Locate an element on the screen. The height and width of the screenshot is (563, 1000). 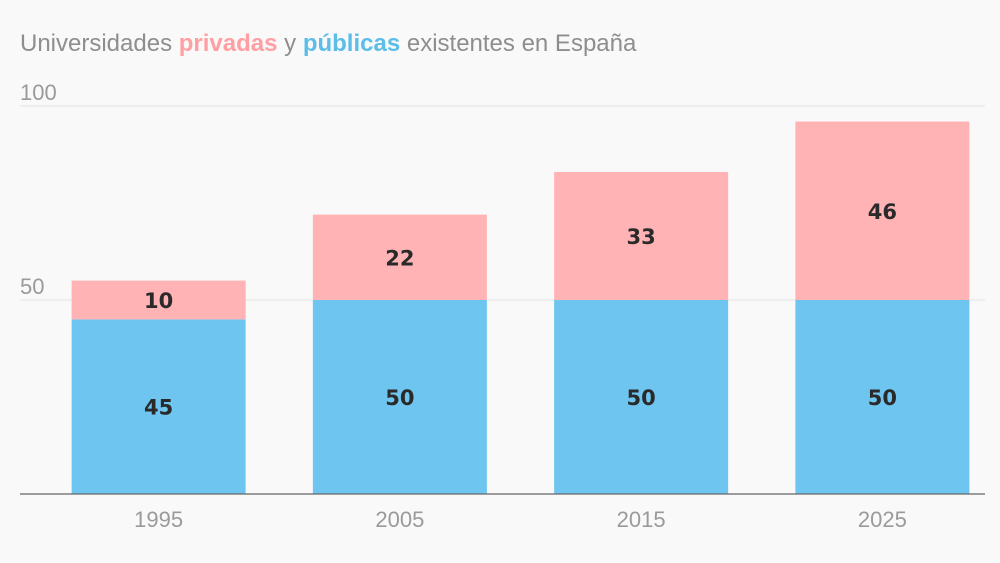
bar-publicas-2025 is located at coordinates (882, 397).